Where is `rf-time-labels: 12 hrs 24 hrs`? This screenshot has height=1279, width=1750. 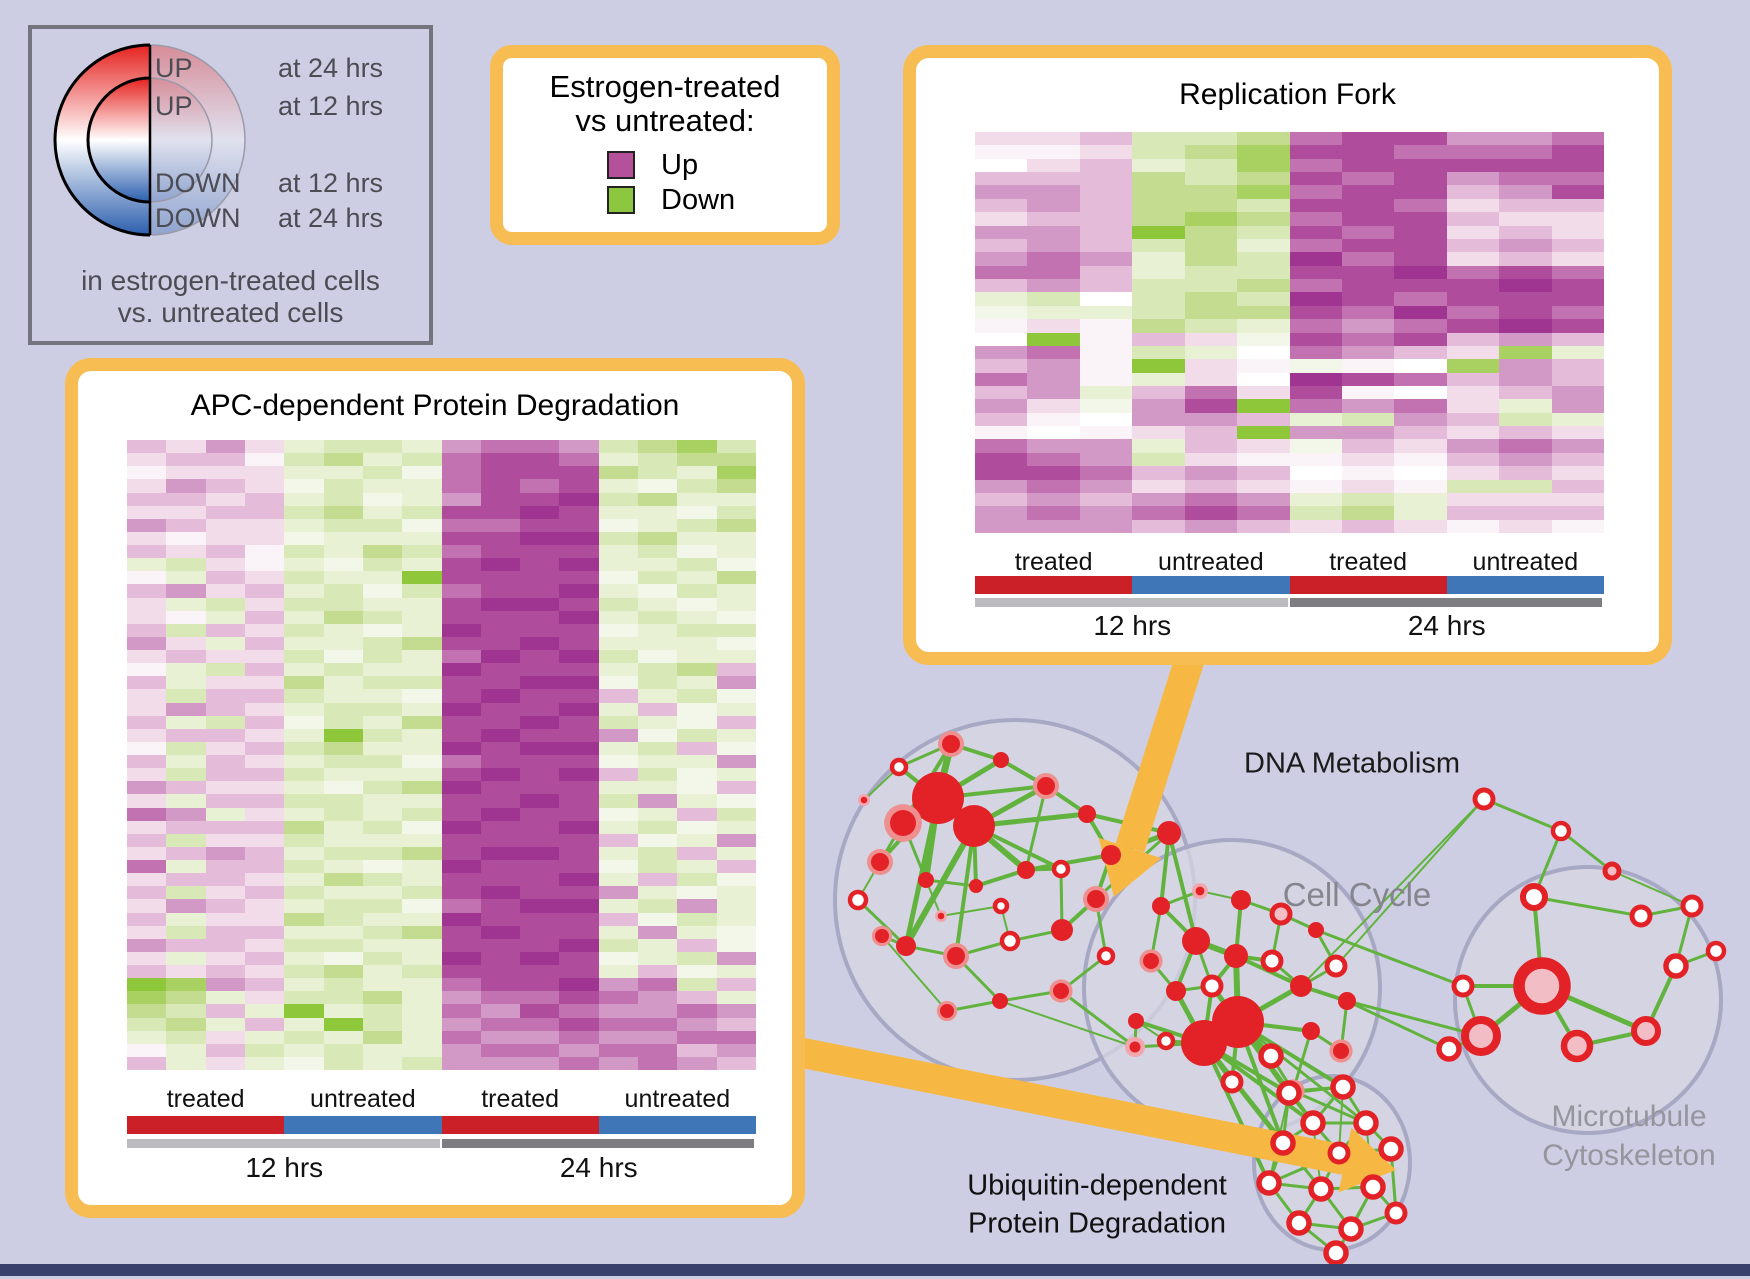 rf-time-labels: 12 hrs 24 hrs is located at coordinates (1289, 626).